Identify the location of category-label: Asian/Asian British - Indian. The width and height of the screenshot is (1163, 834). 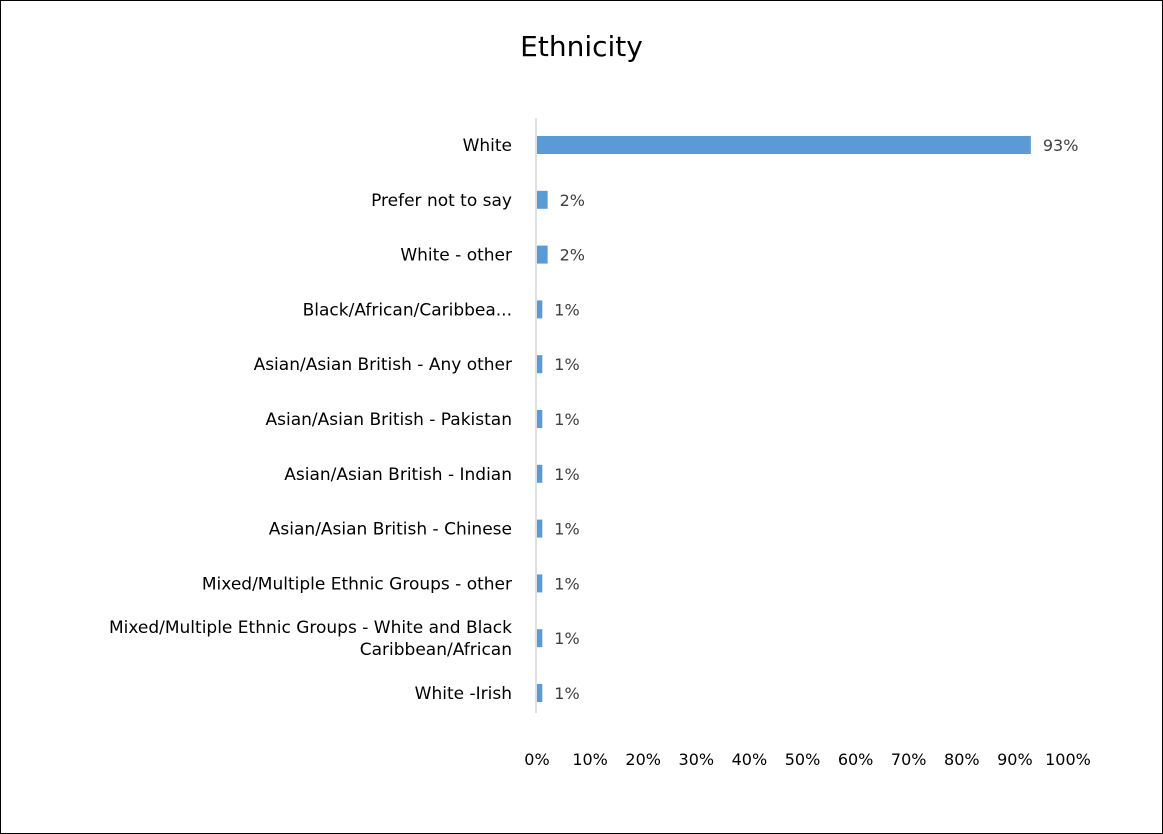
(398, 475).